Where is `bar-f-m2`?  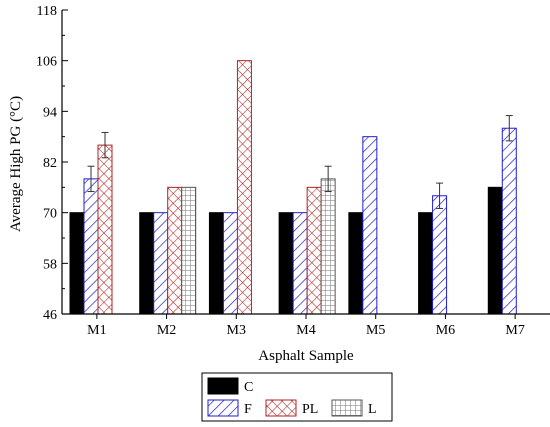
bar-f-m2 is located at coordinates (161, 263).